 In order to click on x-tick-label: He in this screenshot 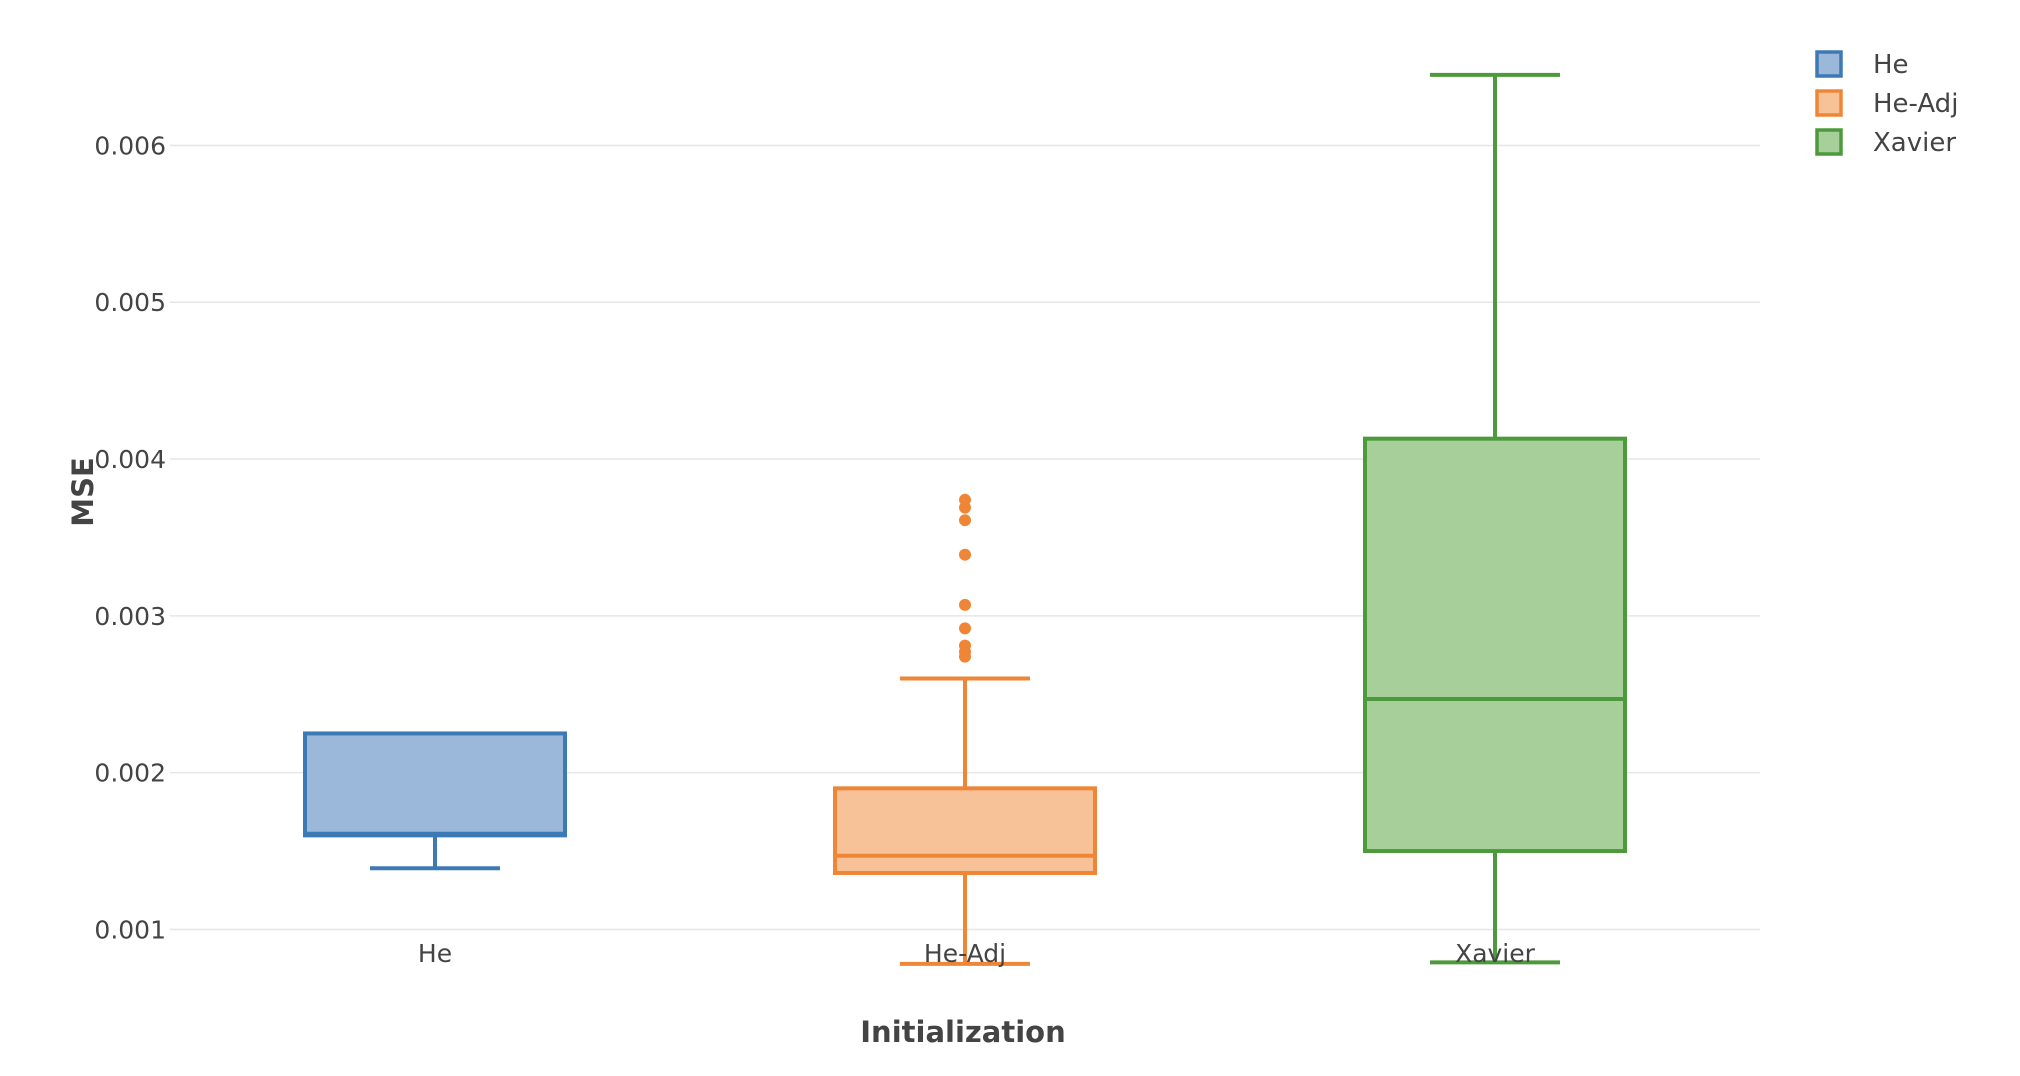, I will do `click(435, 953)`.